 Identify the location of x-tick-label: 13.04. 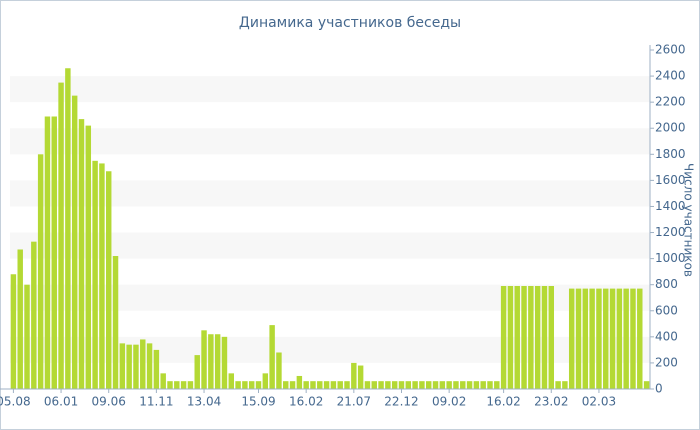
(204, 402).